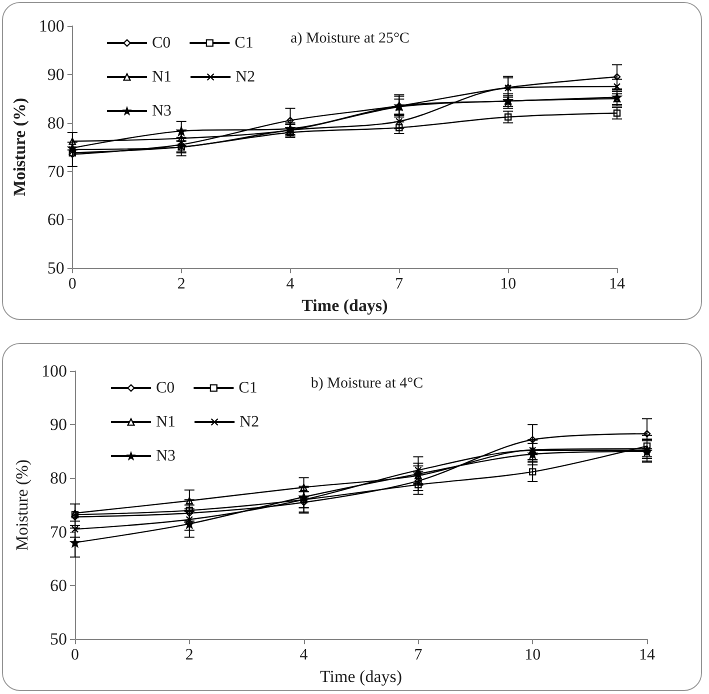 The width and height of the screenshot is (709, 694). I want to click on chart-title: a) Moisture at 25°C, so click(350, 38).